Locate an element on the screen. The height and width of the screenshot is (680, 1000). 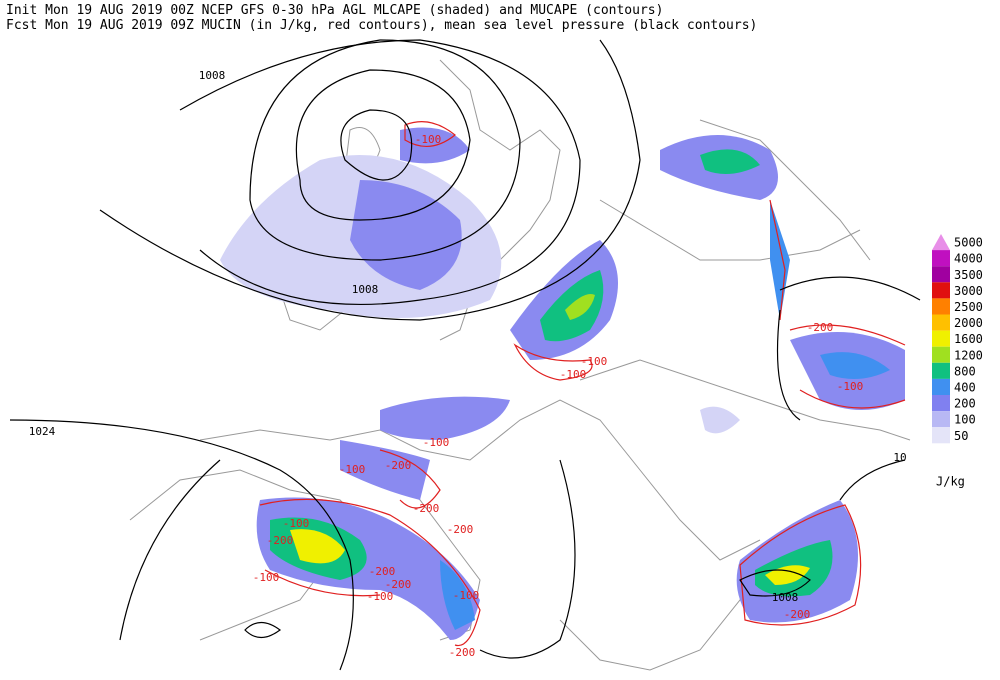
legend-label: 3500 is located at coordinates (968, 275).